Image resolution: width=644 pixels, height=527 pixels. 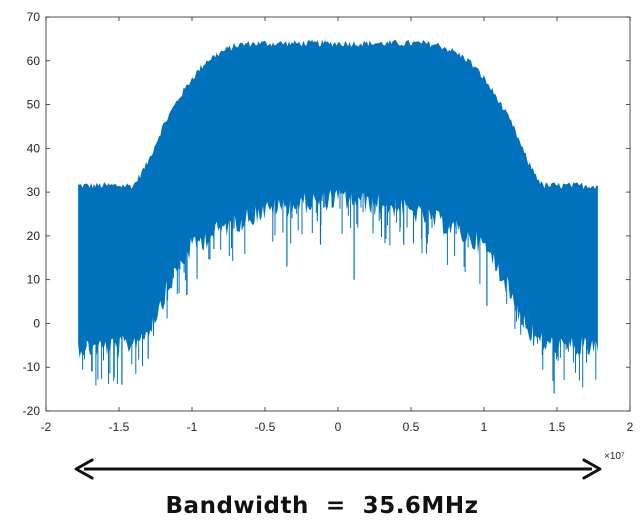 I want to click on bandwidth-annotation: Bandwidth = 35.6MHz, so click(x=322, y=506).